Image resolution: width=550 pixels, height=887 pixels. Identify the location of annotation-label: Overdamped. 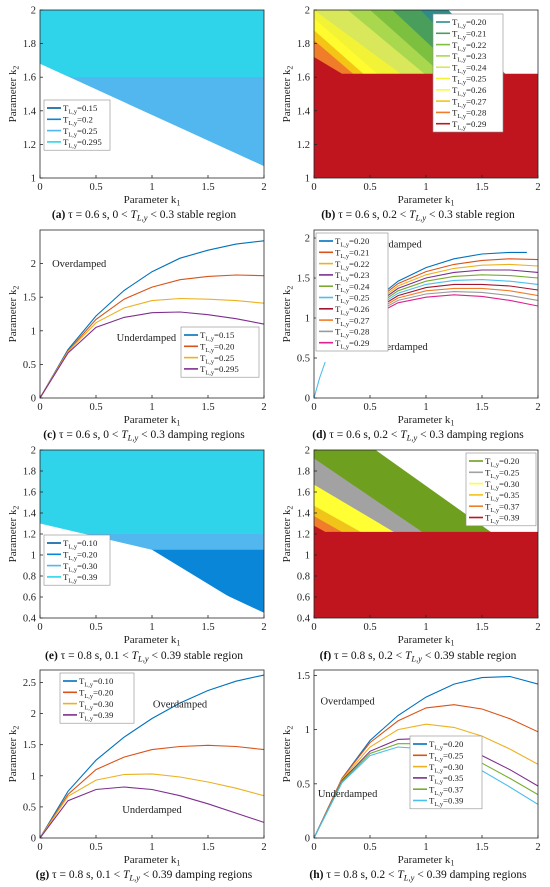
(79, 264).